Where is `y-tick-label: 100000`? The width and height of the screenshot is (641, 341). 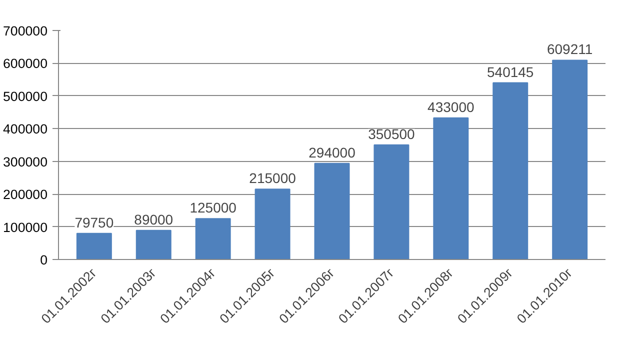 y-tick-label: 100000 is located at coordinates (25, 227).